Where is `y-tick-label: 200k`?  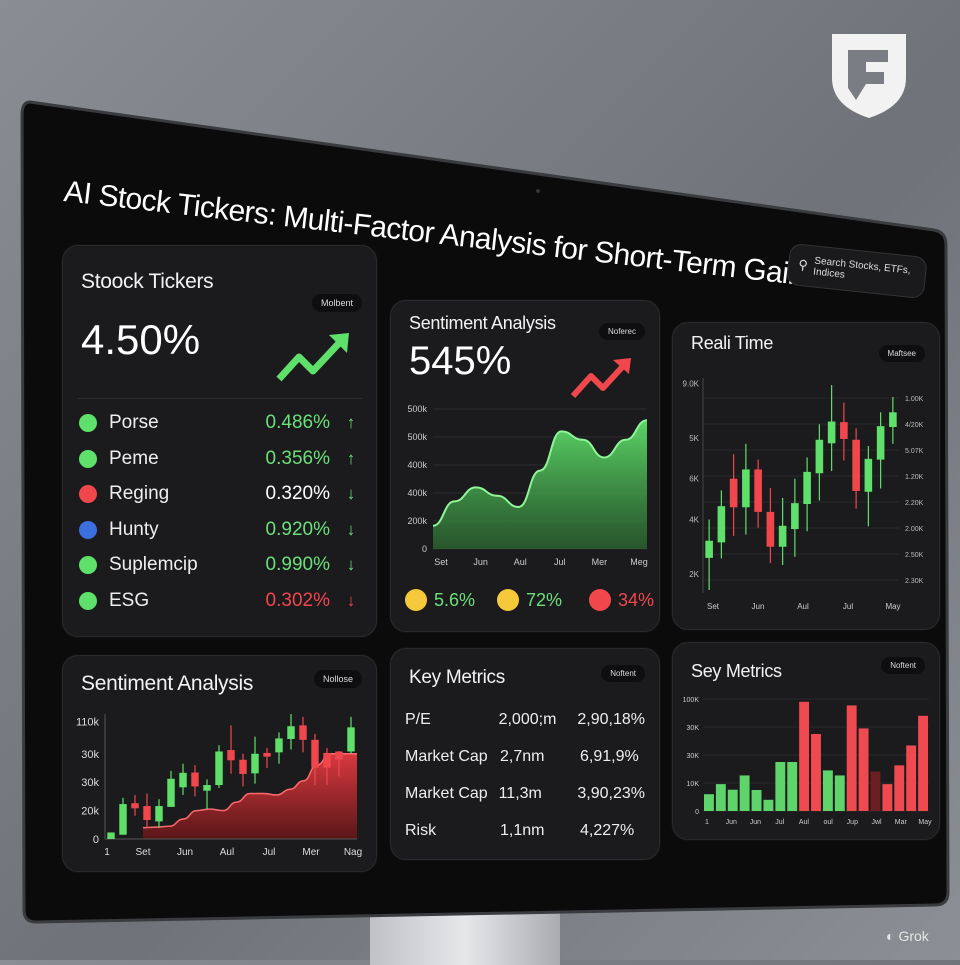
y-tick-label: 200k is located at coordinates (417, 521).